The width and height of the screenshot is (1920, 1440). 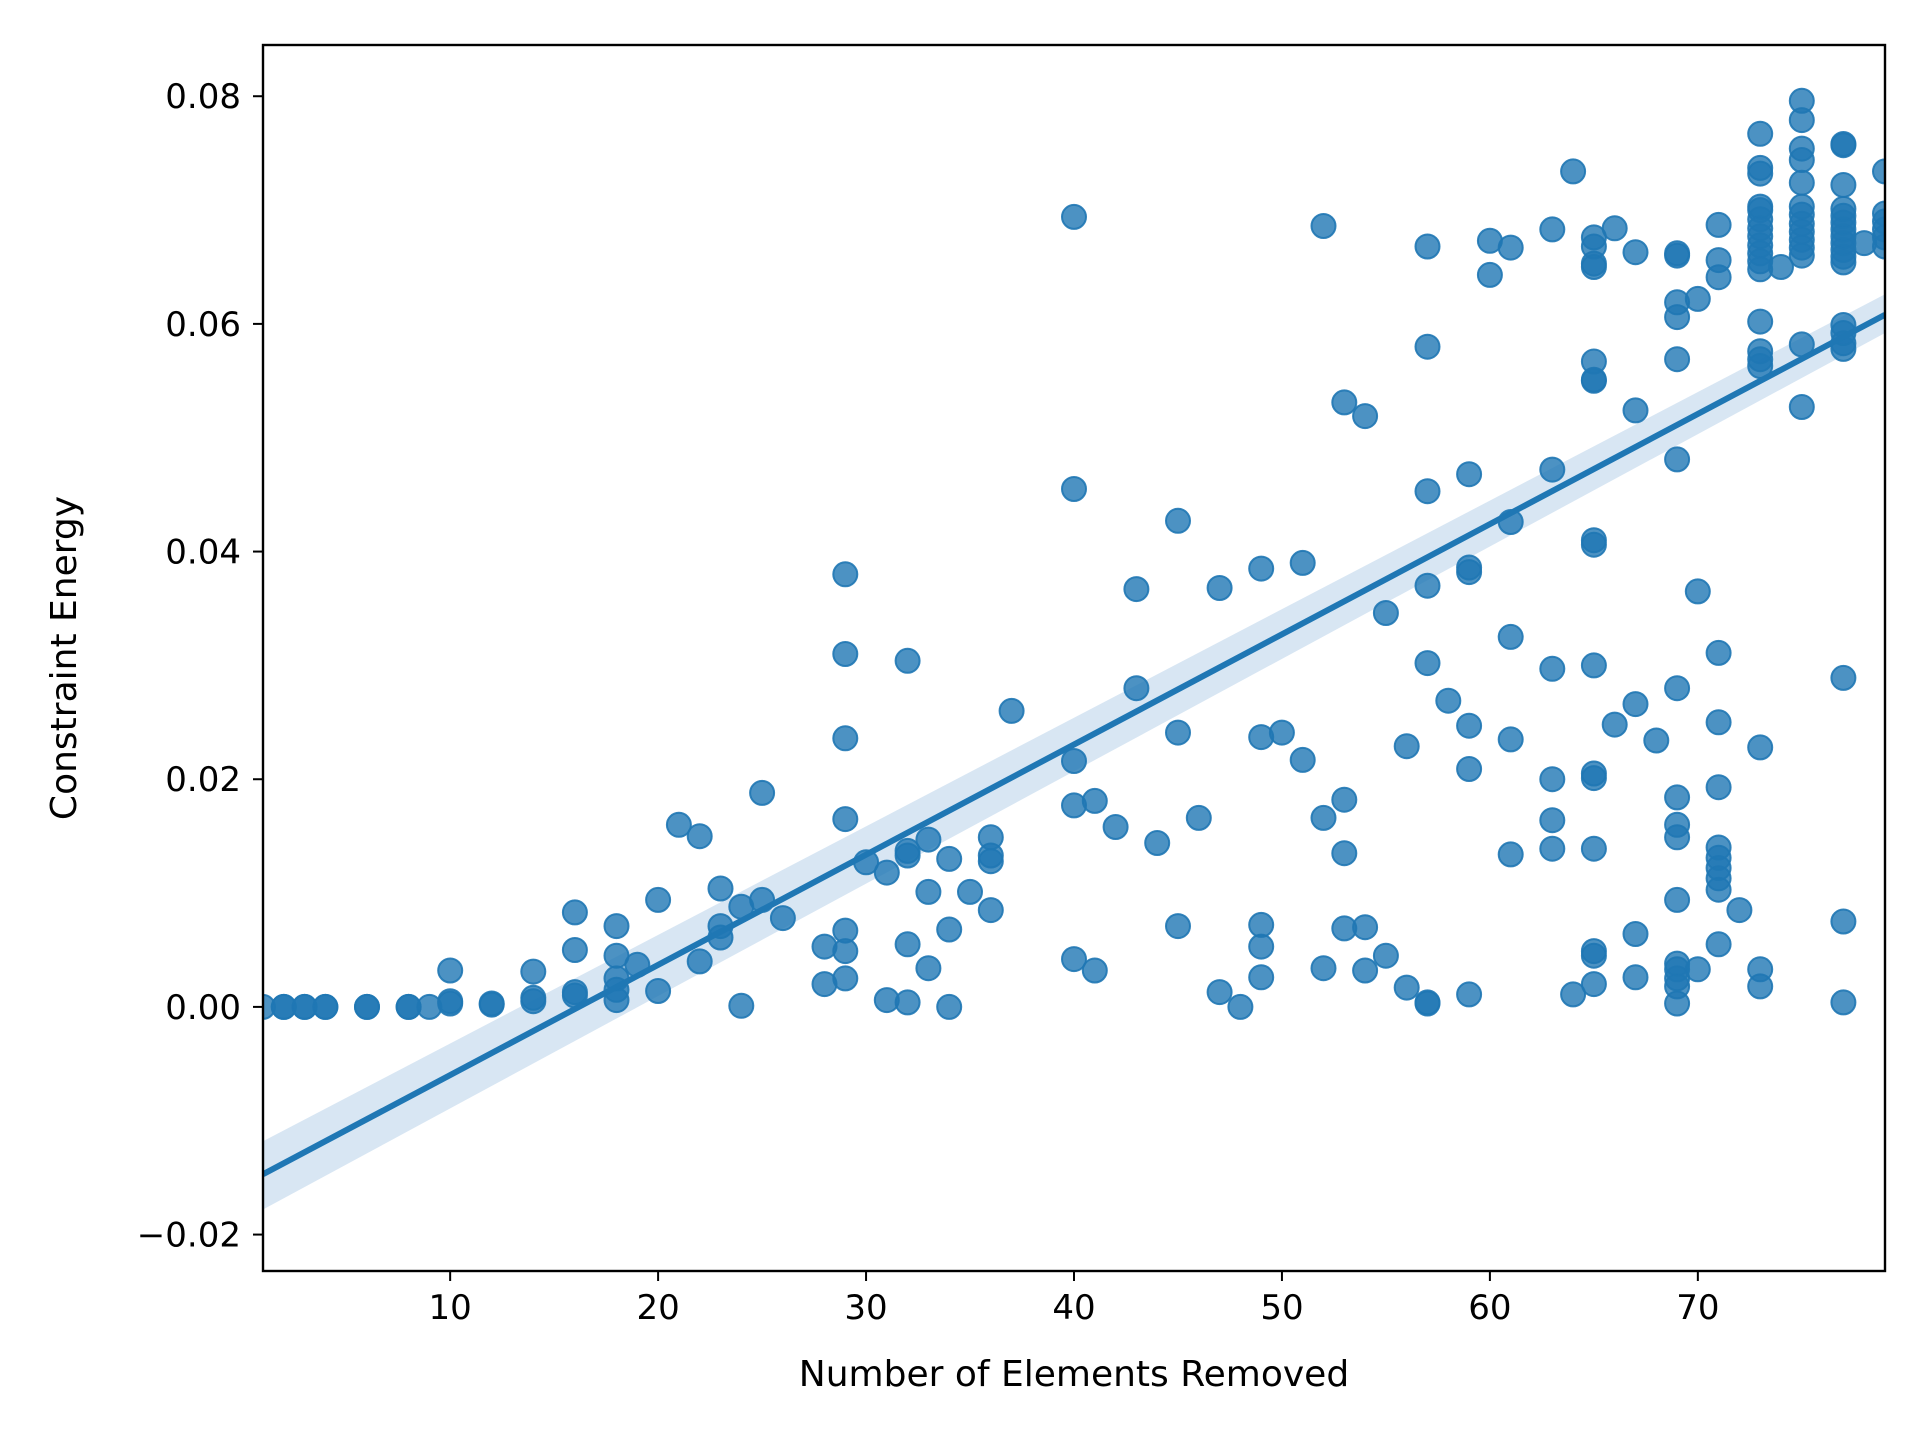 What do you see at coordinates (1489, 1308) in the screenshot?
I see `x-tick-label: 60` at bounding box center [1489, 1308].